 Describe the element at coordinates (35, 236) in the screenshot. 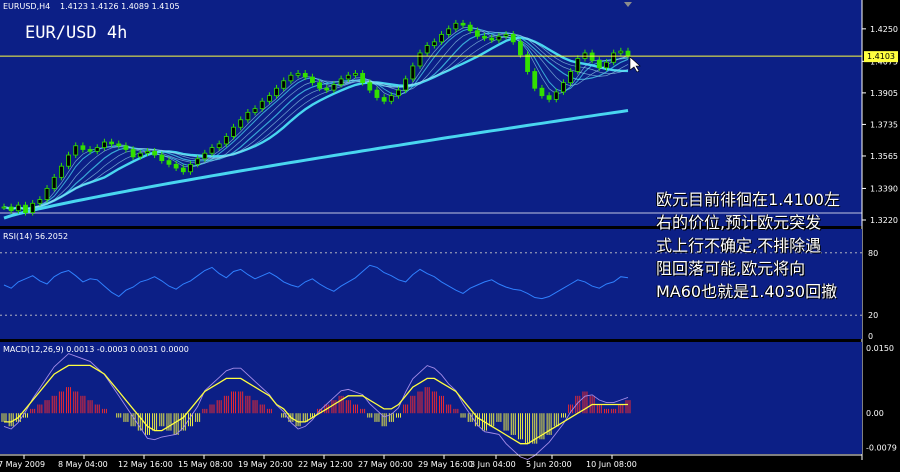

I see `rsi-label: RSI(14) 56.2052` at that location.